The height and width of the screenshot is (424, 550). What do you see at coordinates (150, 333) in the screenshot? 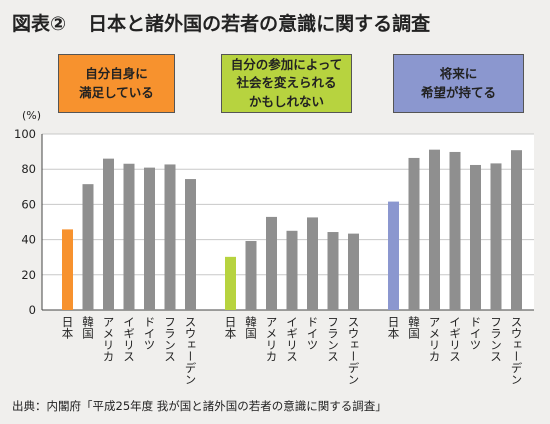
I see `x-tick-label-0-4: ドイツ` at bounding box center [150, 333].